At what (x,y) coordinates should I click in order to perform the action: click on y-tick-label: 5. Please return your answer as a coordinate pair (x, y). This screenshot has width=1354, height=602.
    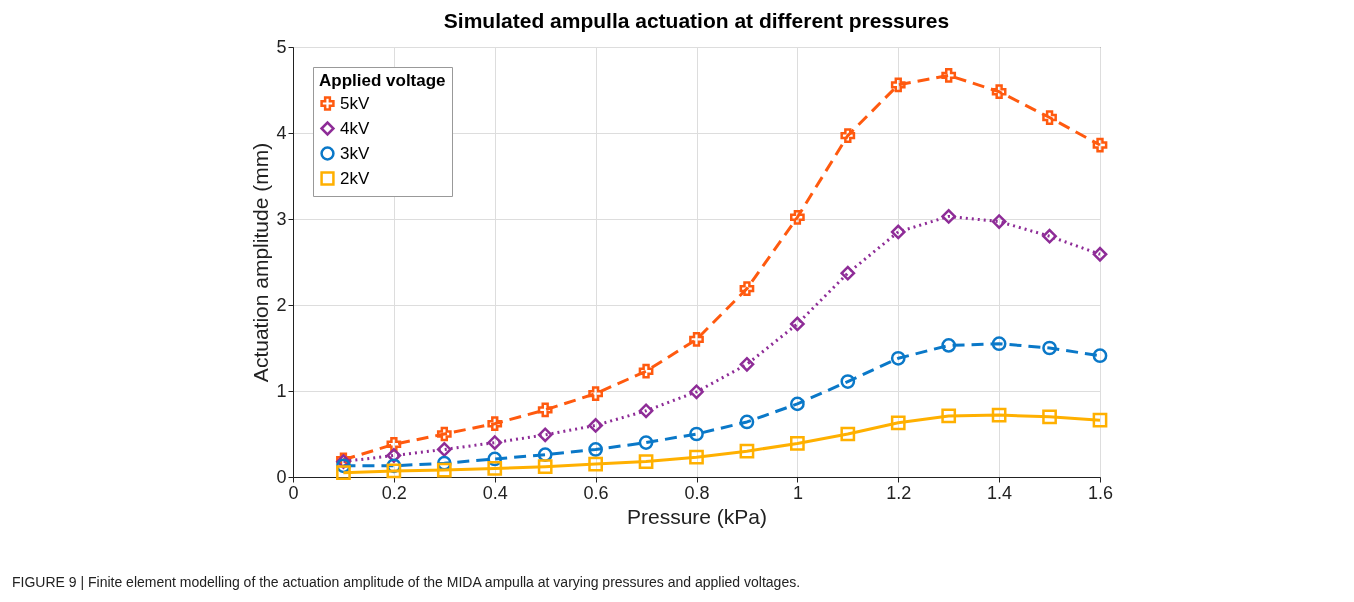
    Looking at the image, I should click on (281, 46).